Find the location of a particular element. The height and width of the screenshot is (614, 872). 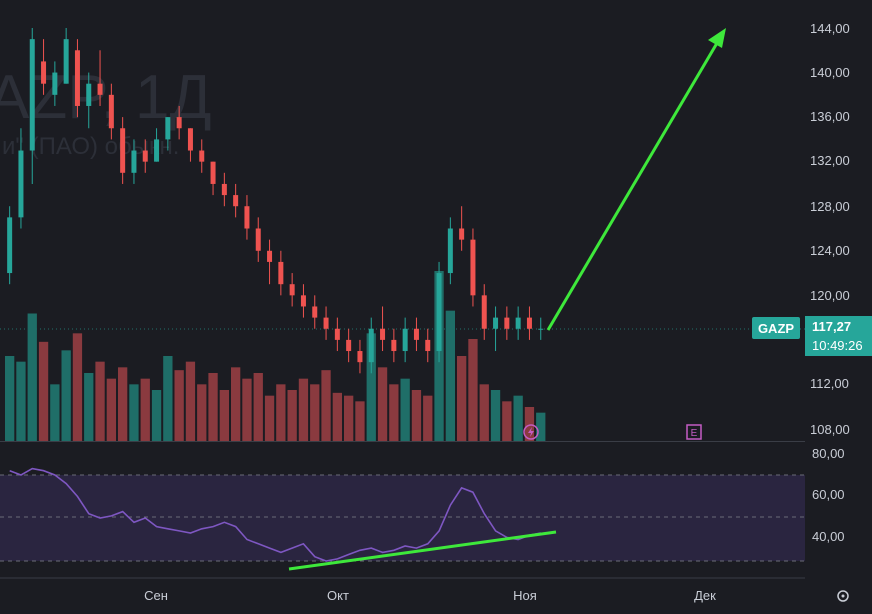

watermark-symbol: AZP, 1Д is located at coordinates (106, 97).